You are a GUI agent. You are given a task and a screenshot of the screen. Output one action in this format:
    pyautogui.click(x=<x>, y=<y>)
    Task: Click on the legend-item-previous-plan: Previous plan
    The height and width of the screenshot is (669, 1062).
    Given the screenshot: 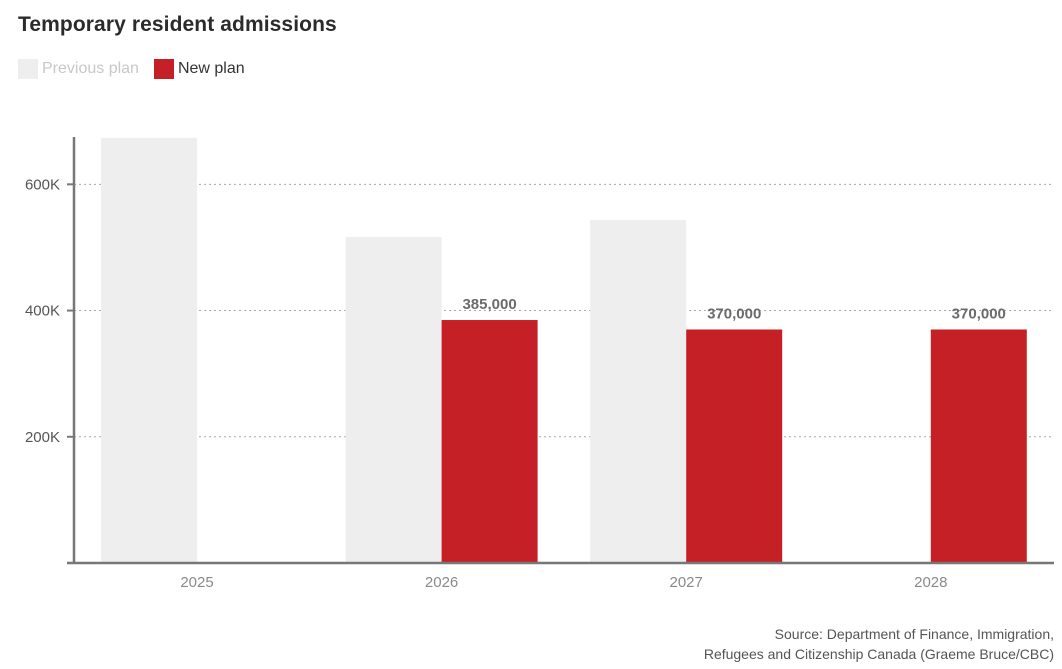 What is the action you would take?
    pyautogui.click(x=78, y=69)
    